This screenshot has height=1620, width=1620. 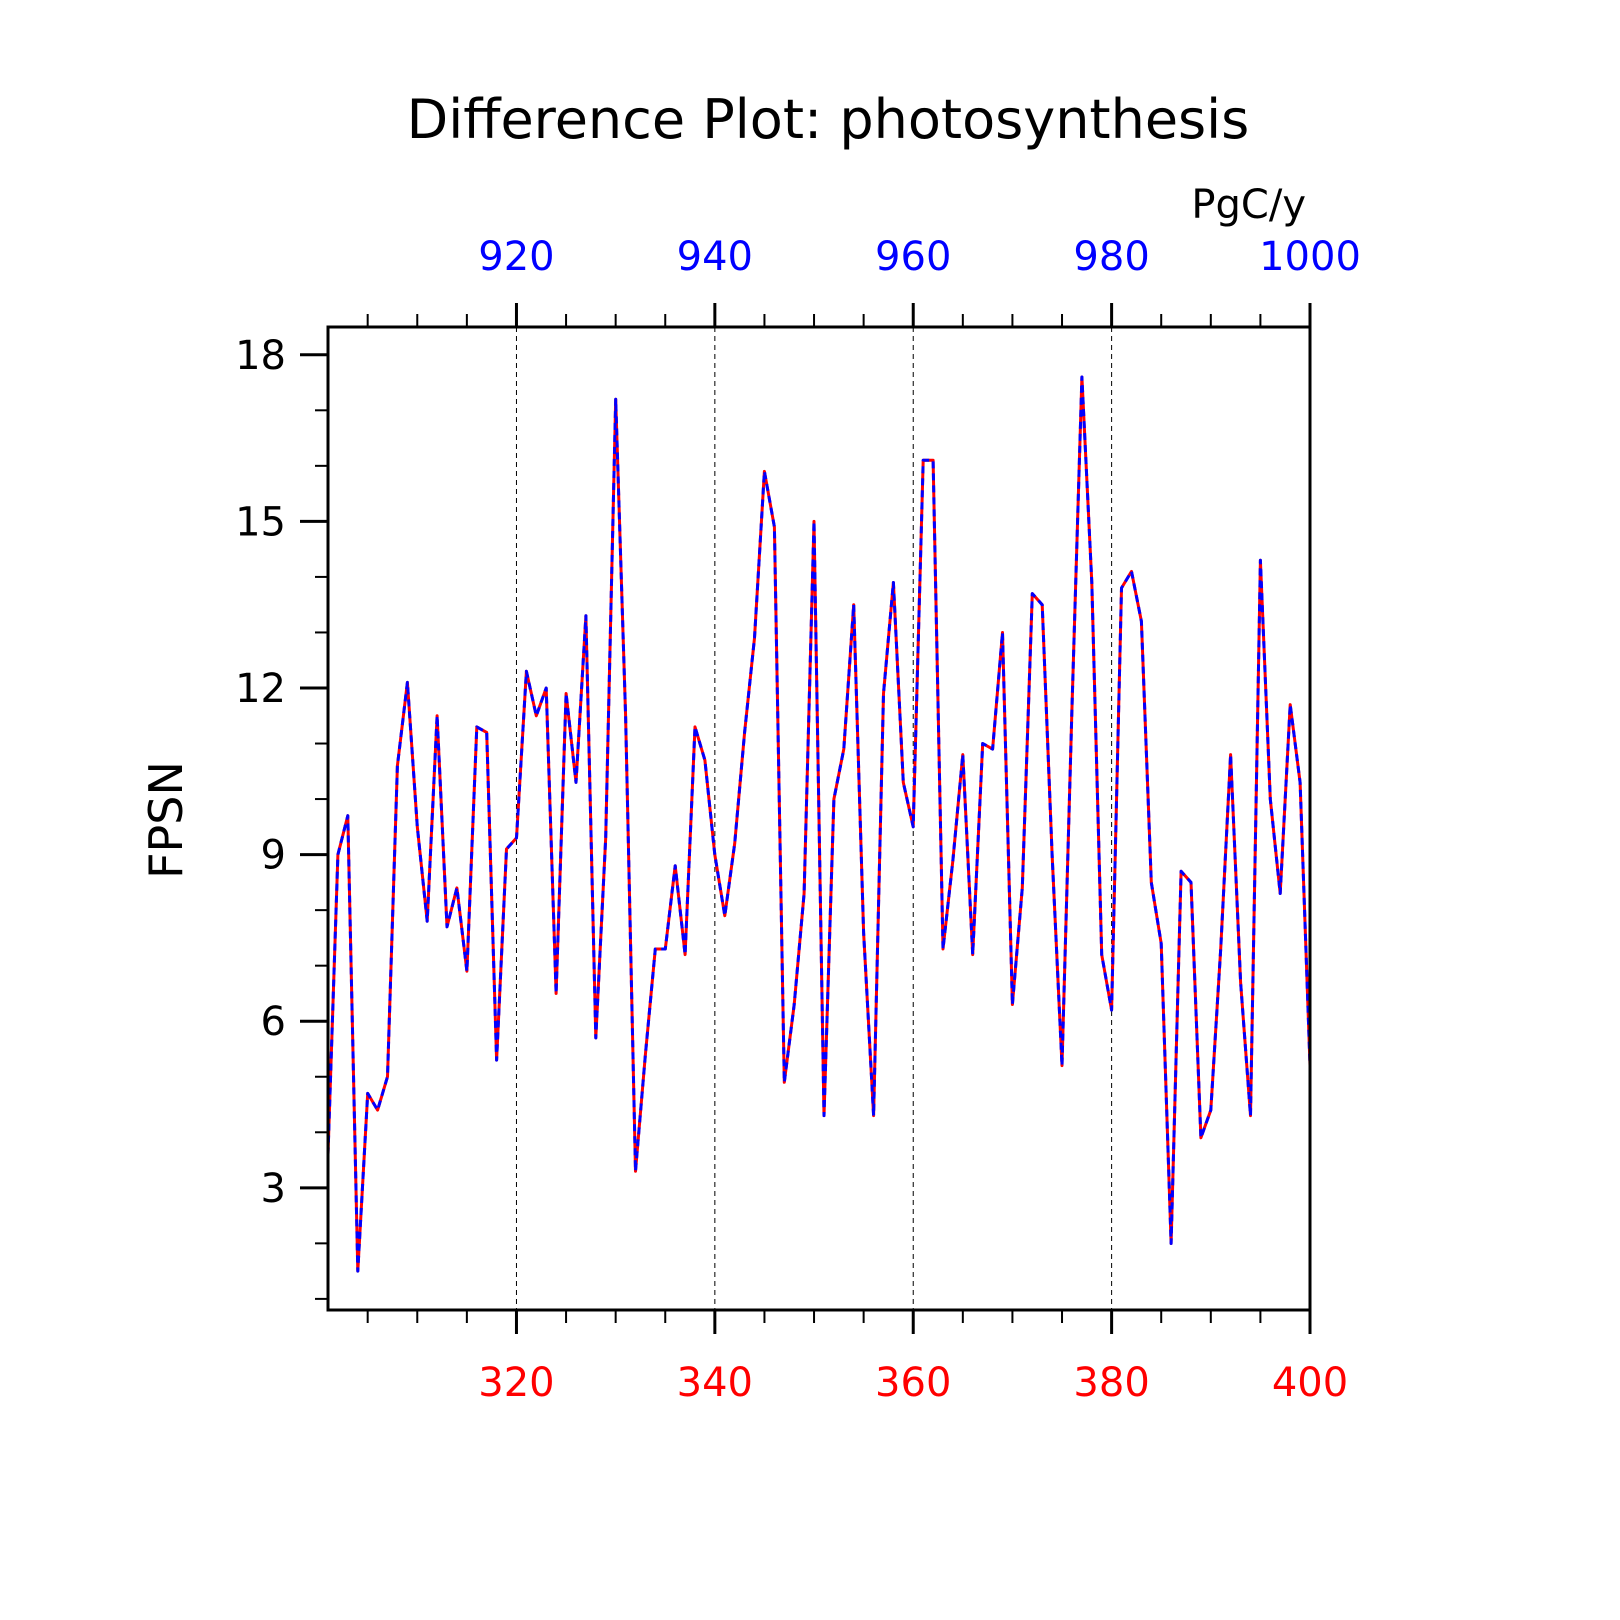 What do you see at coordinates (273, 856) in the screenshot?
I see `y-tick-label-2: 9` at bounding box center [273, 856].